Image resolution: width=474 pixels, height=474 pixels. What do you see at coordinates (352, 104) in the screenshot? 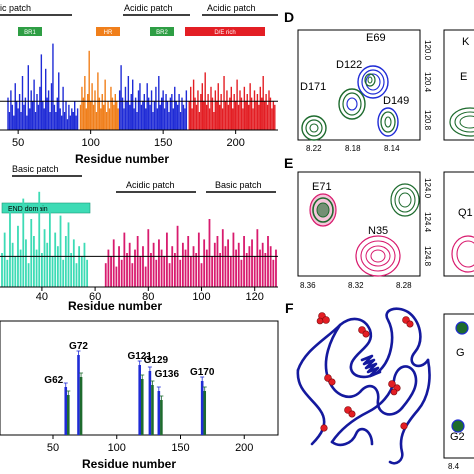
I see `contour-d122` at bounding box center [352, 104].